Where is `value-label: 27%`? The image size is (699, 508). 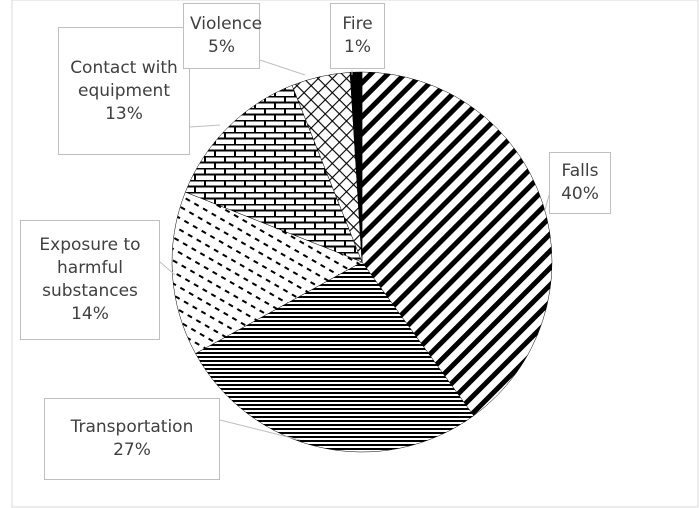 value-label: 27% is located at coordinates (132, 450).